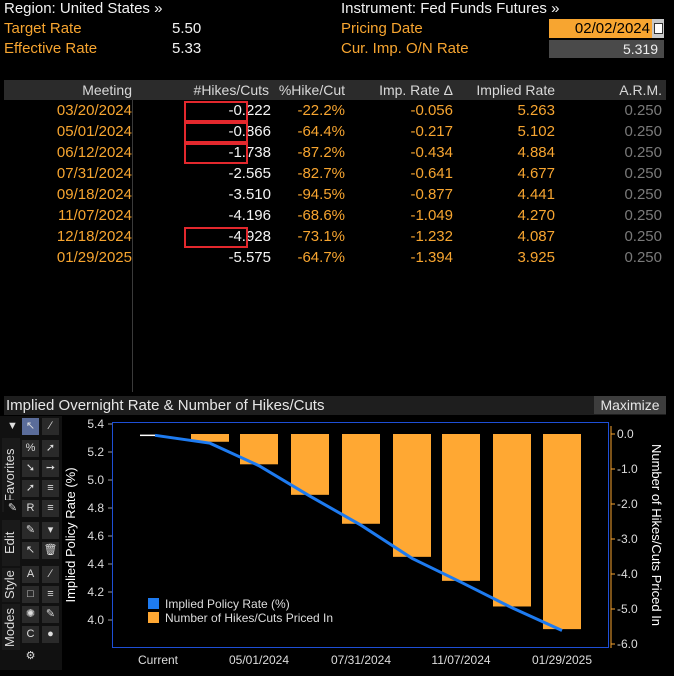 This screenshot has width=674, height=676. Describe the element at coordinates (627, 609) in the screenshot. I see `right-axis-tick-label: -5.0` at that location.